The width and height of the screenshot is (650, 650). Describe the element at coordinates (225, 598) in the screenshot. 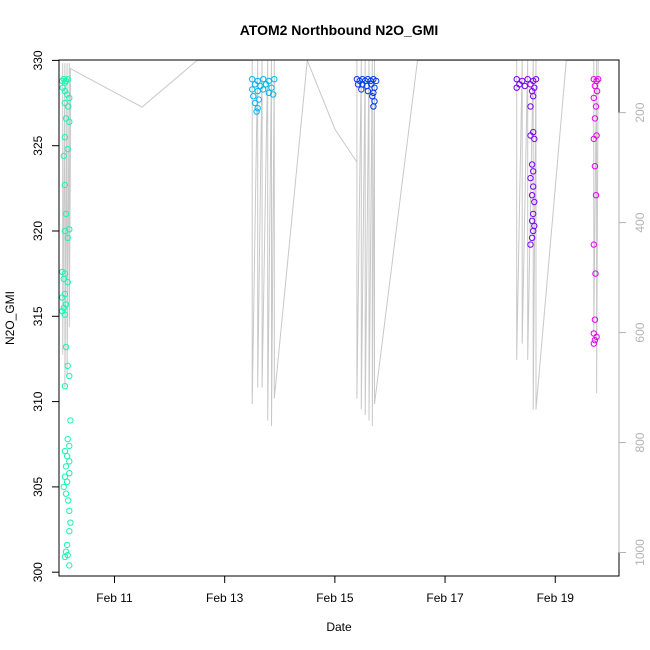

I see `x-tick-label: Feb 13` at that location.